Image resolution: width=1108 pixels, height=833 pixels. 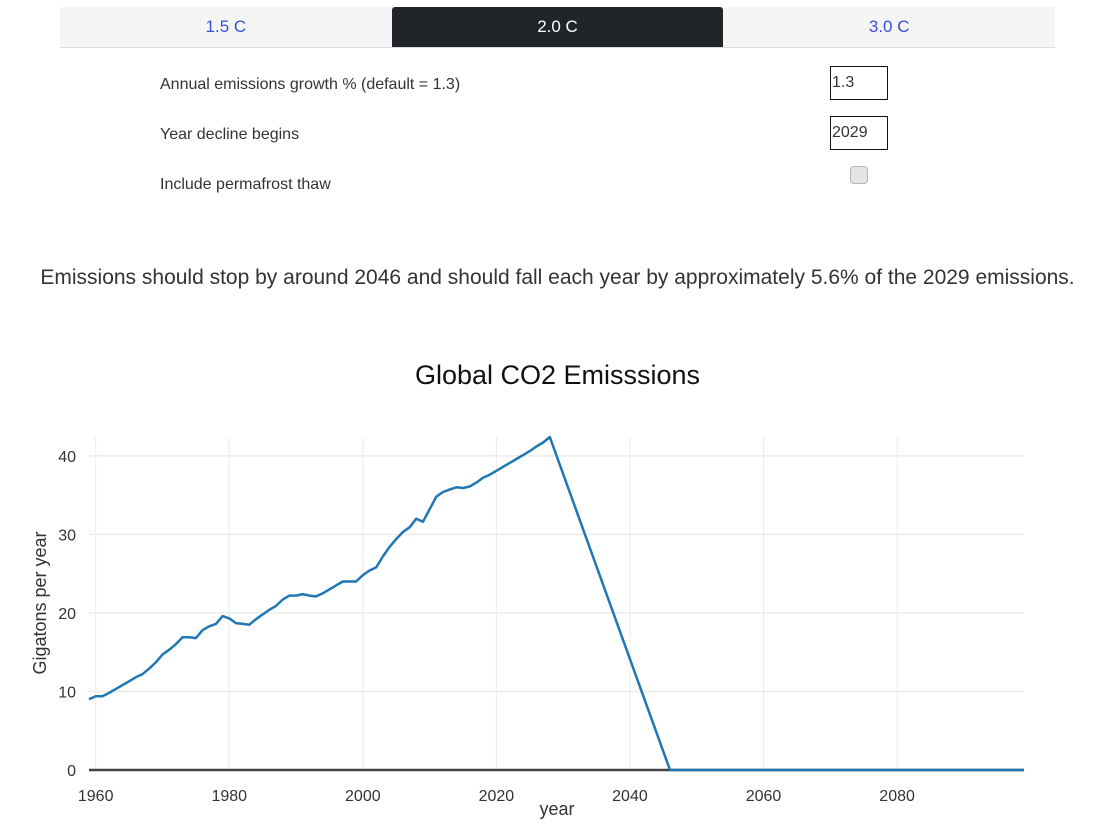 I want to click on permafrost-row: Include permafrost thaw, so click(x=530, y=189).